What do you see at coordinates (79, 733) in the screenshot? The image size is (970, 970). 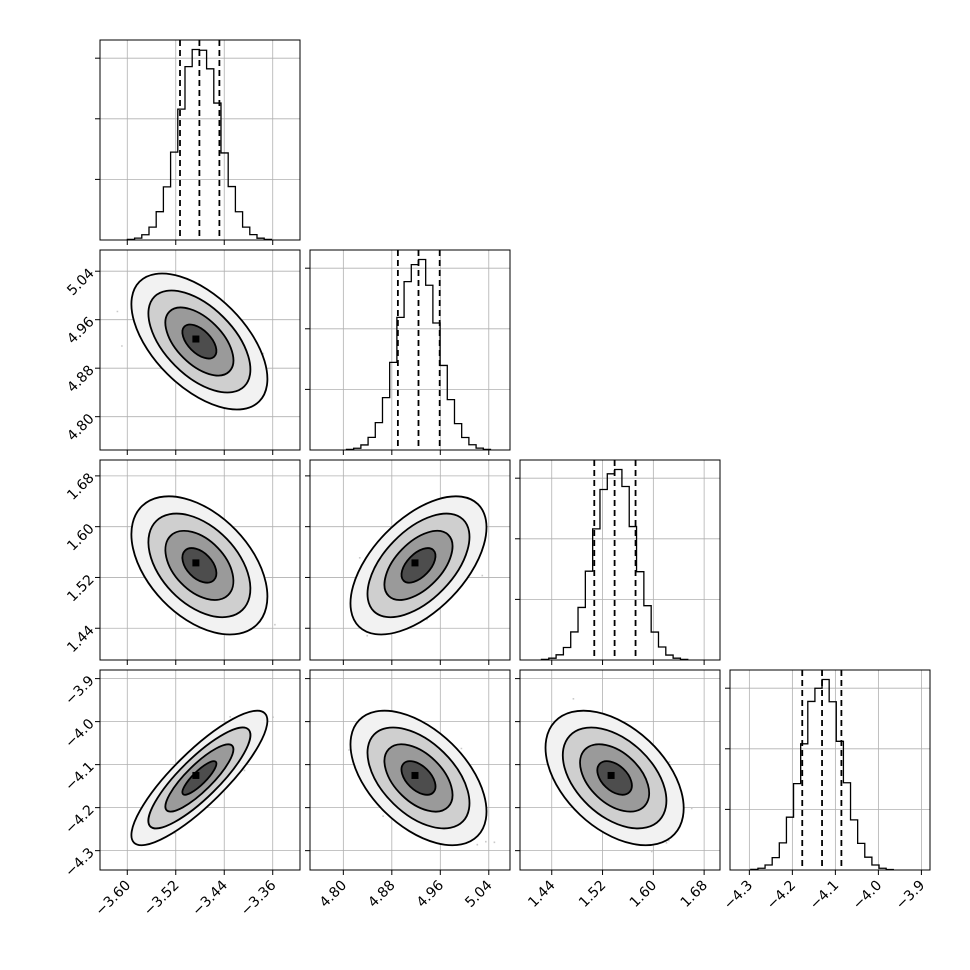 I see `y-tick-label: −4.0` at bounding box center [79, 733].